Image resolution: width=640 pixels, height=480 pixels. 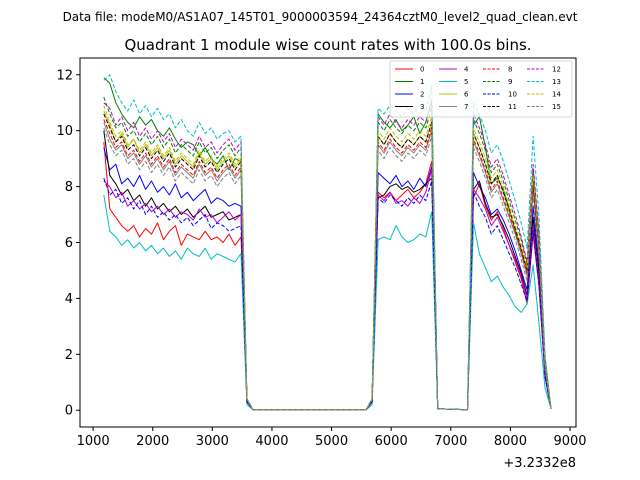 I want to click on legend-label-11: 11, so click(x=512, y=107).